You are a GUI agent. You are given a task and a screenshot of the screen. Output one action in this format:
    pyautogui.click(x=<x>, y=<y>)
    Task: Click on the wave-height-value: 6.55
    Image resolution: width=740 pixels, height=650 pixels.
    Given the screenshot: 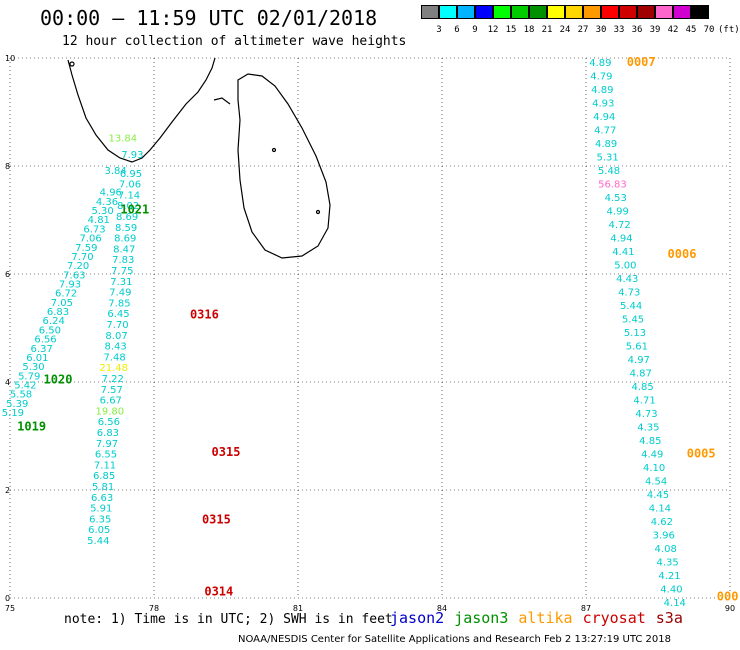 What is the action you would take?
    pyautogui.click(x=106, y=455)
    